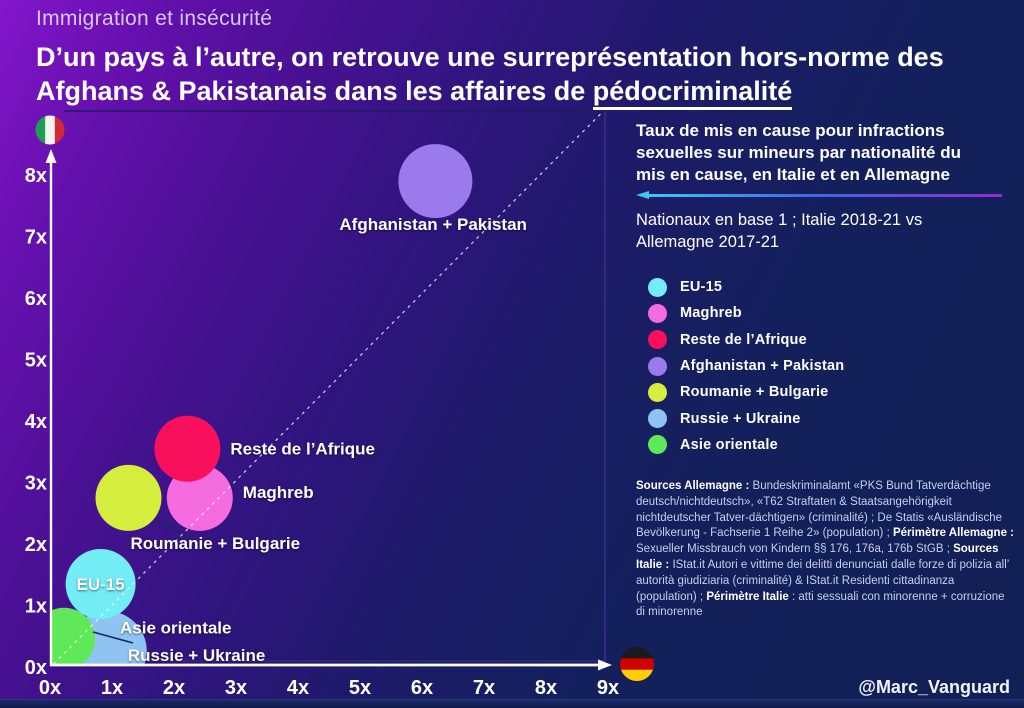 Image resolution: width=1024 pixels, height=708 pixels. What do you see at coordinates (729, 444) in the screenshot?
I see `legend-label: Asie orientale` at bounding box center [729, 444].